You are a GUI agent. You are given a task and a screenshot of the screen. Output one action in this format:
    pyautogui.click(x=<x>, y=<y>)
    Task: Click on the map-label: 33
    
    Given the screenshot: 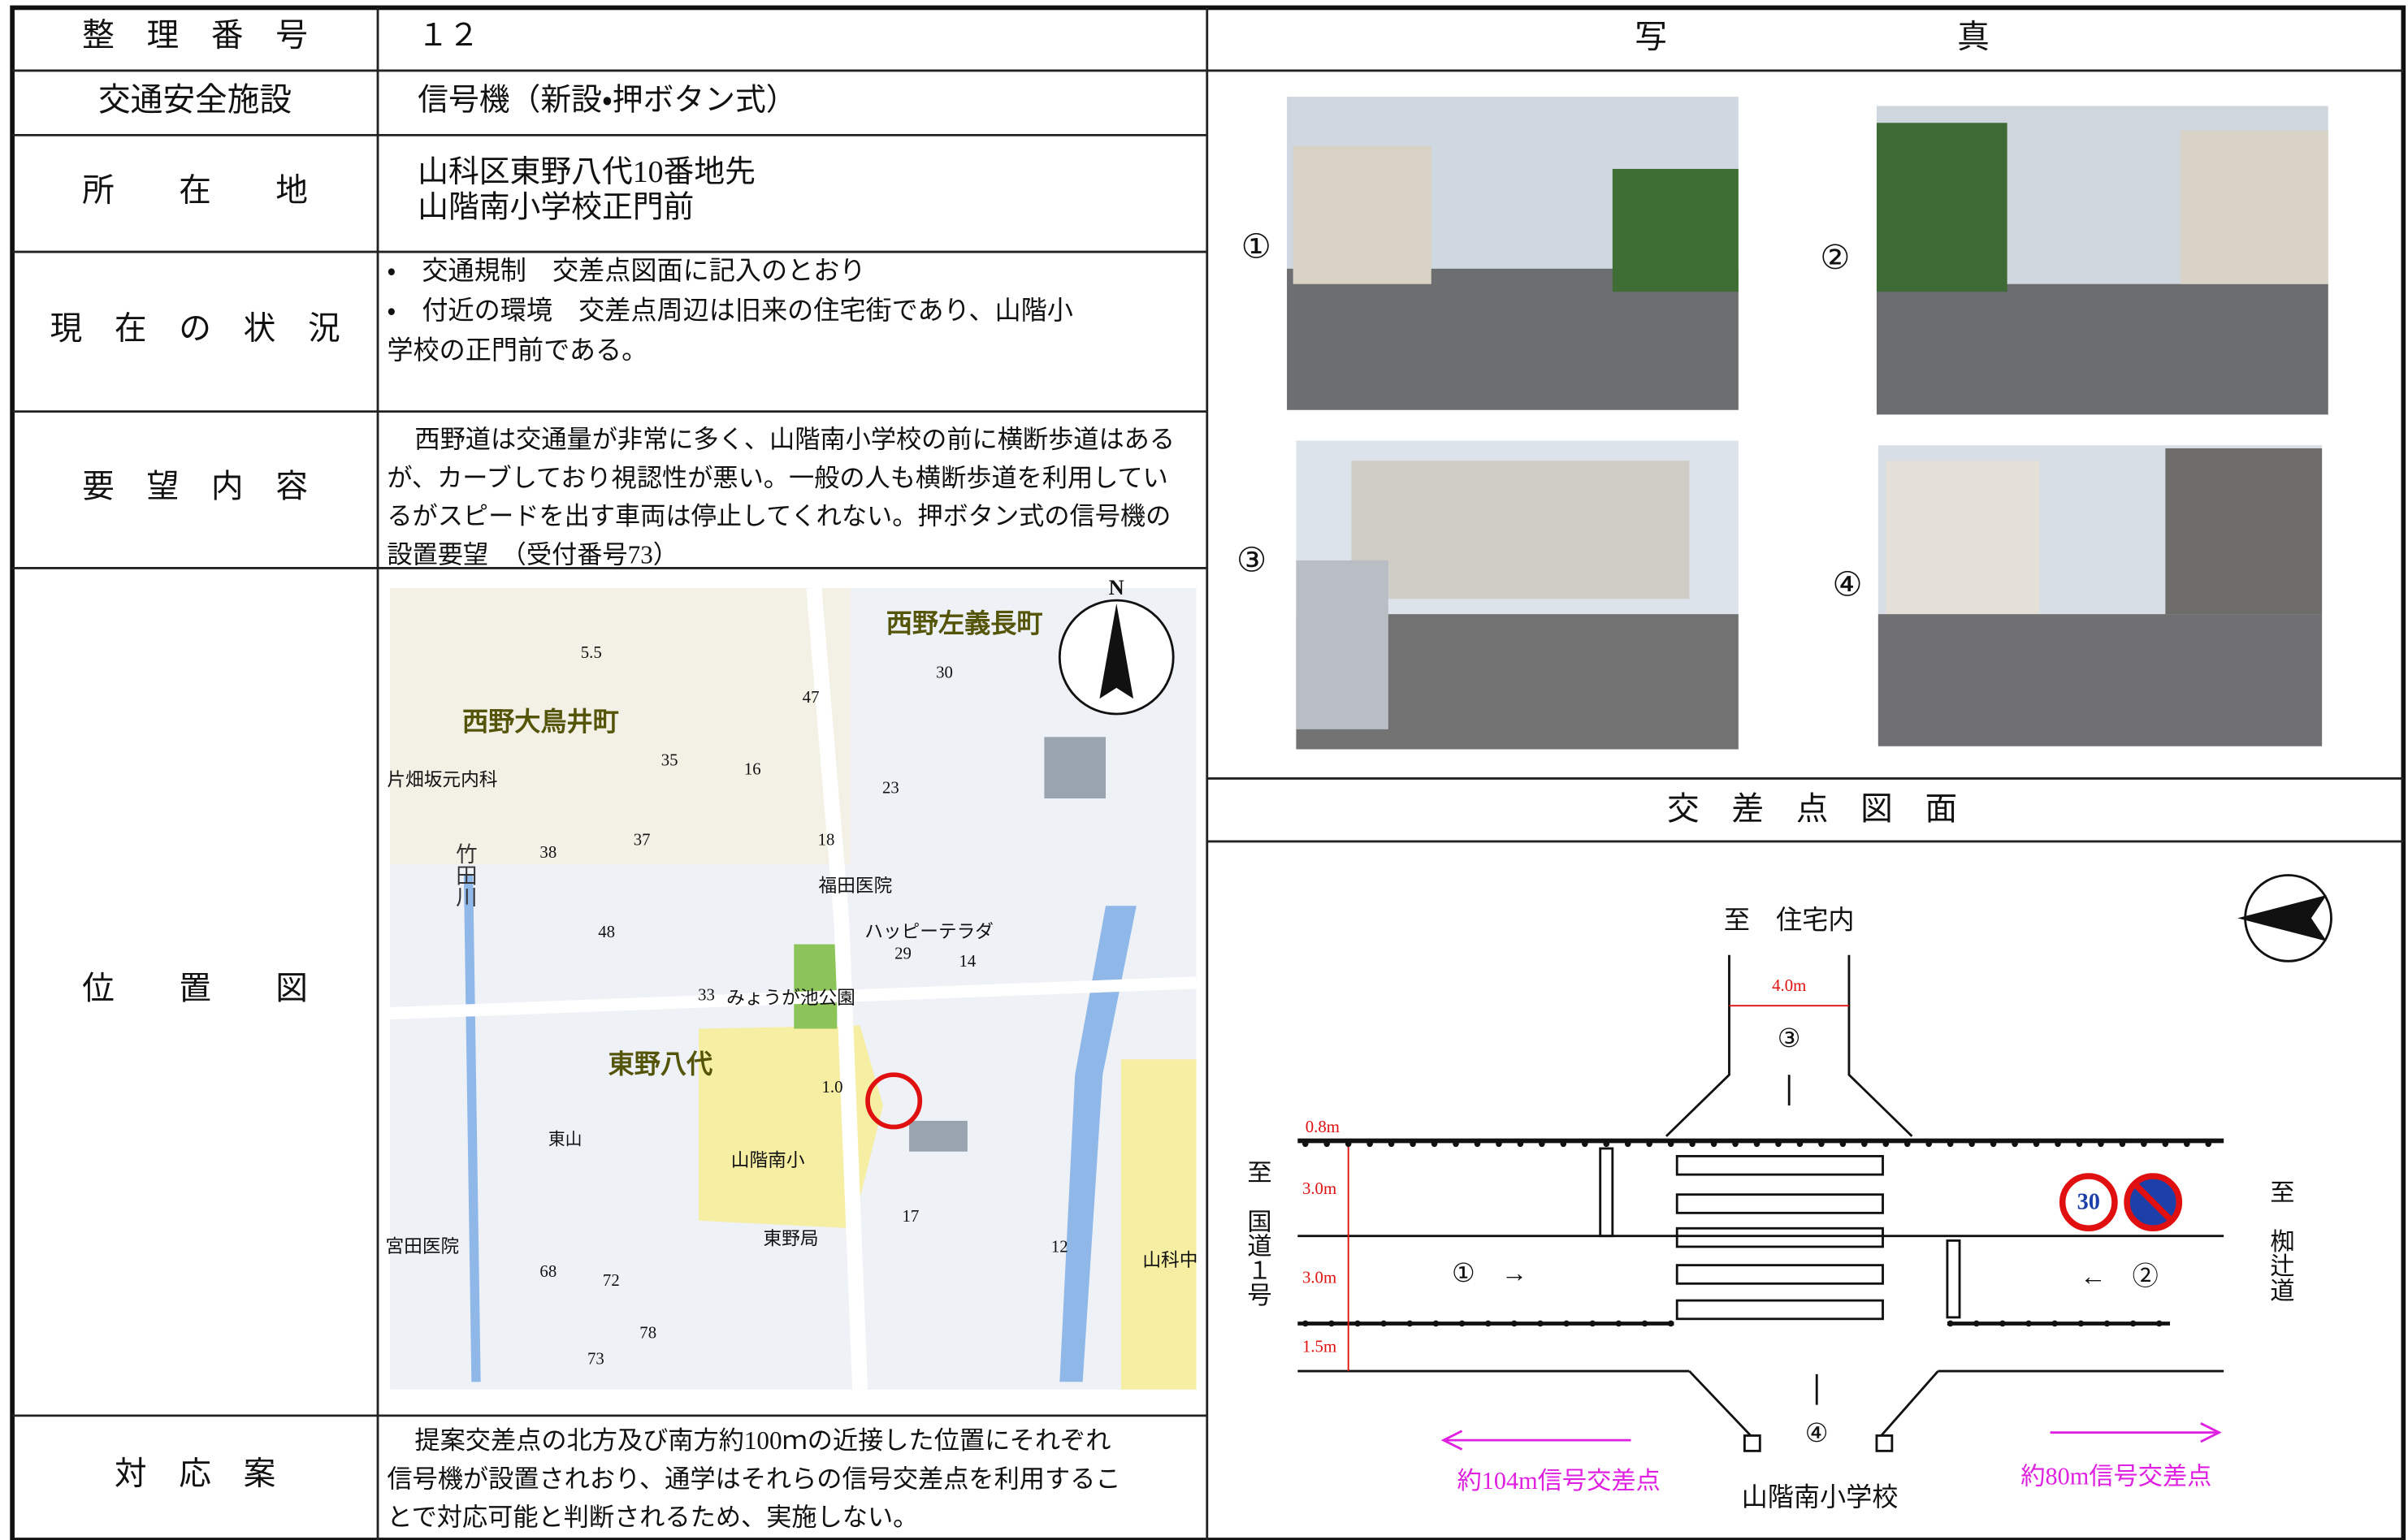 What is the action you would take?
    pyautogui.click(x=706, y=995)
    